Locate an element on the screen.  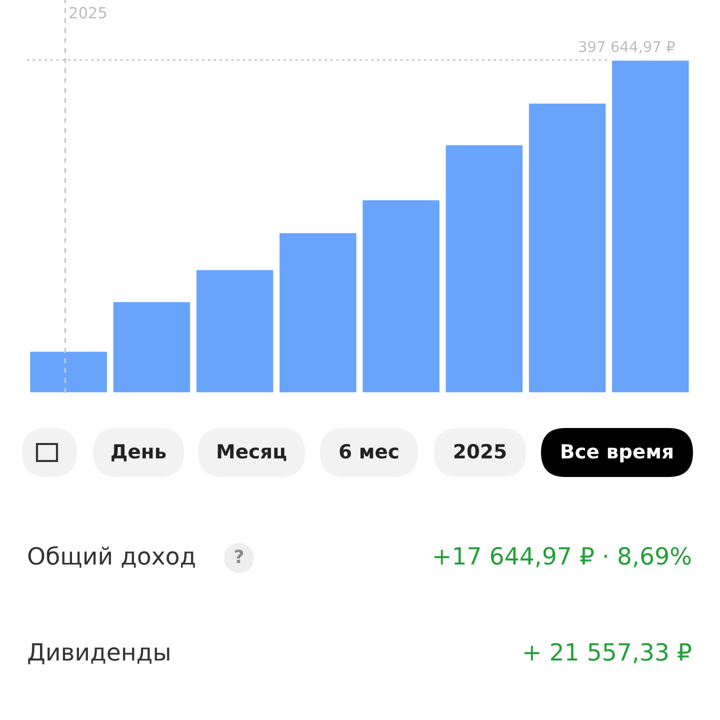
text: День is located at coordinates (139, 453).